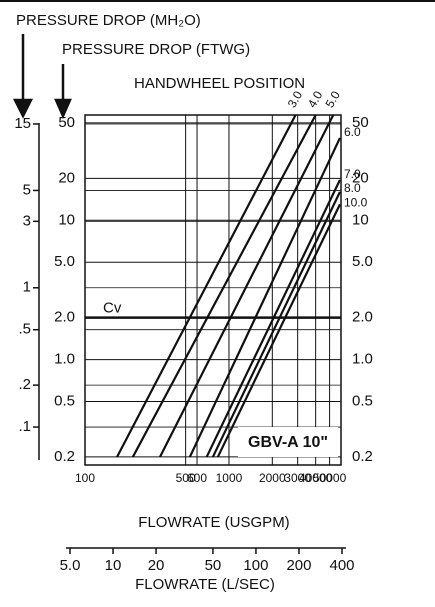 The image size is (435, 607). What do you see at coordinates (315, 99) in the screenshot?
I see `series-label: 4.0` at bounding box center [315, 99].